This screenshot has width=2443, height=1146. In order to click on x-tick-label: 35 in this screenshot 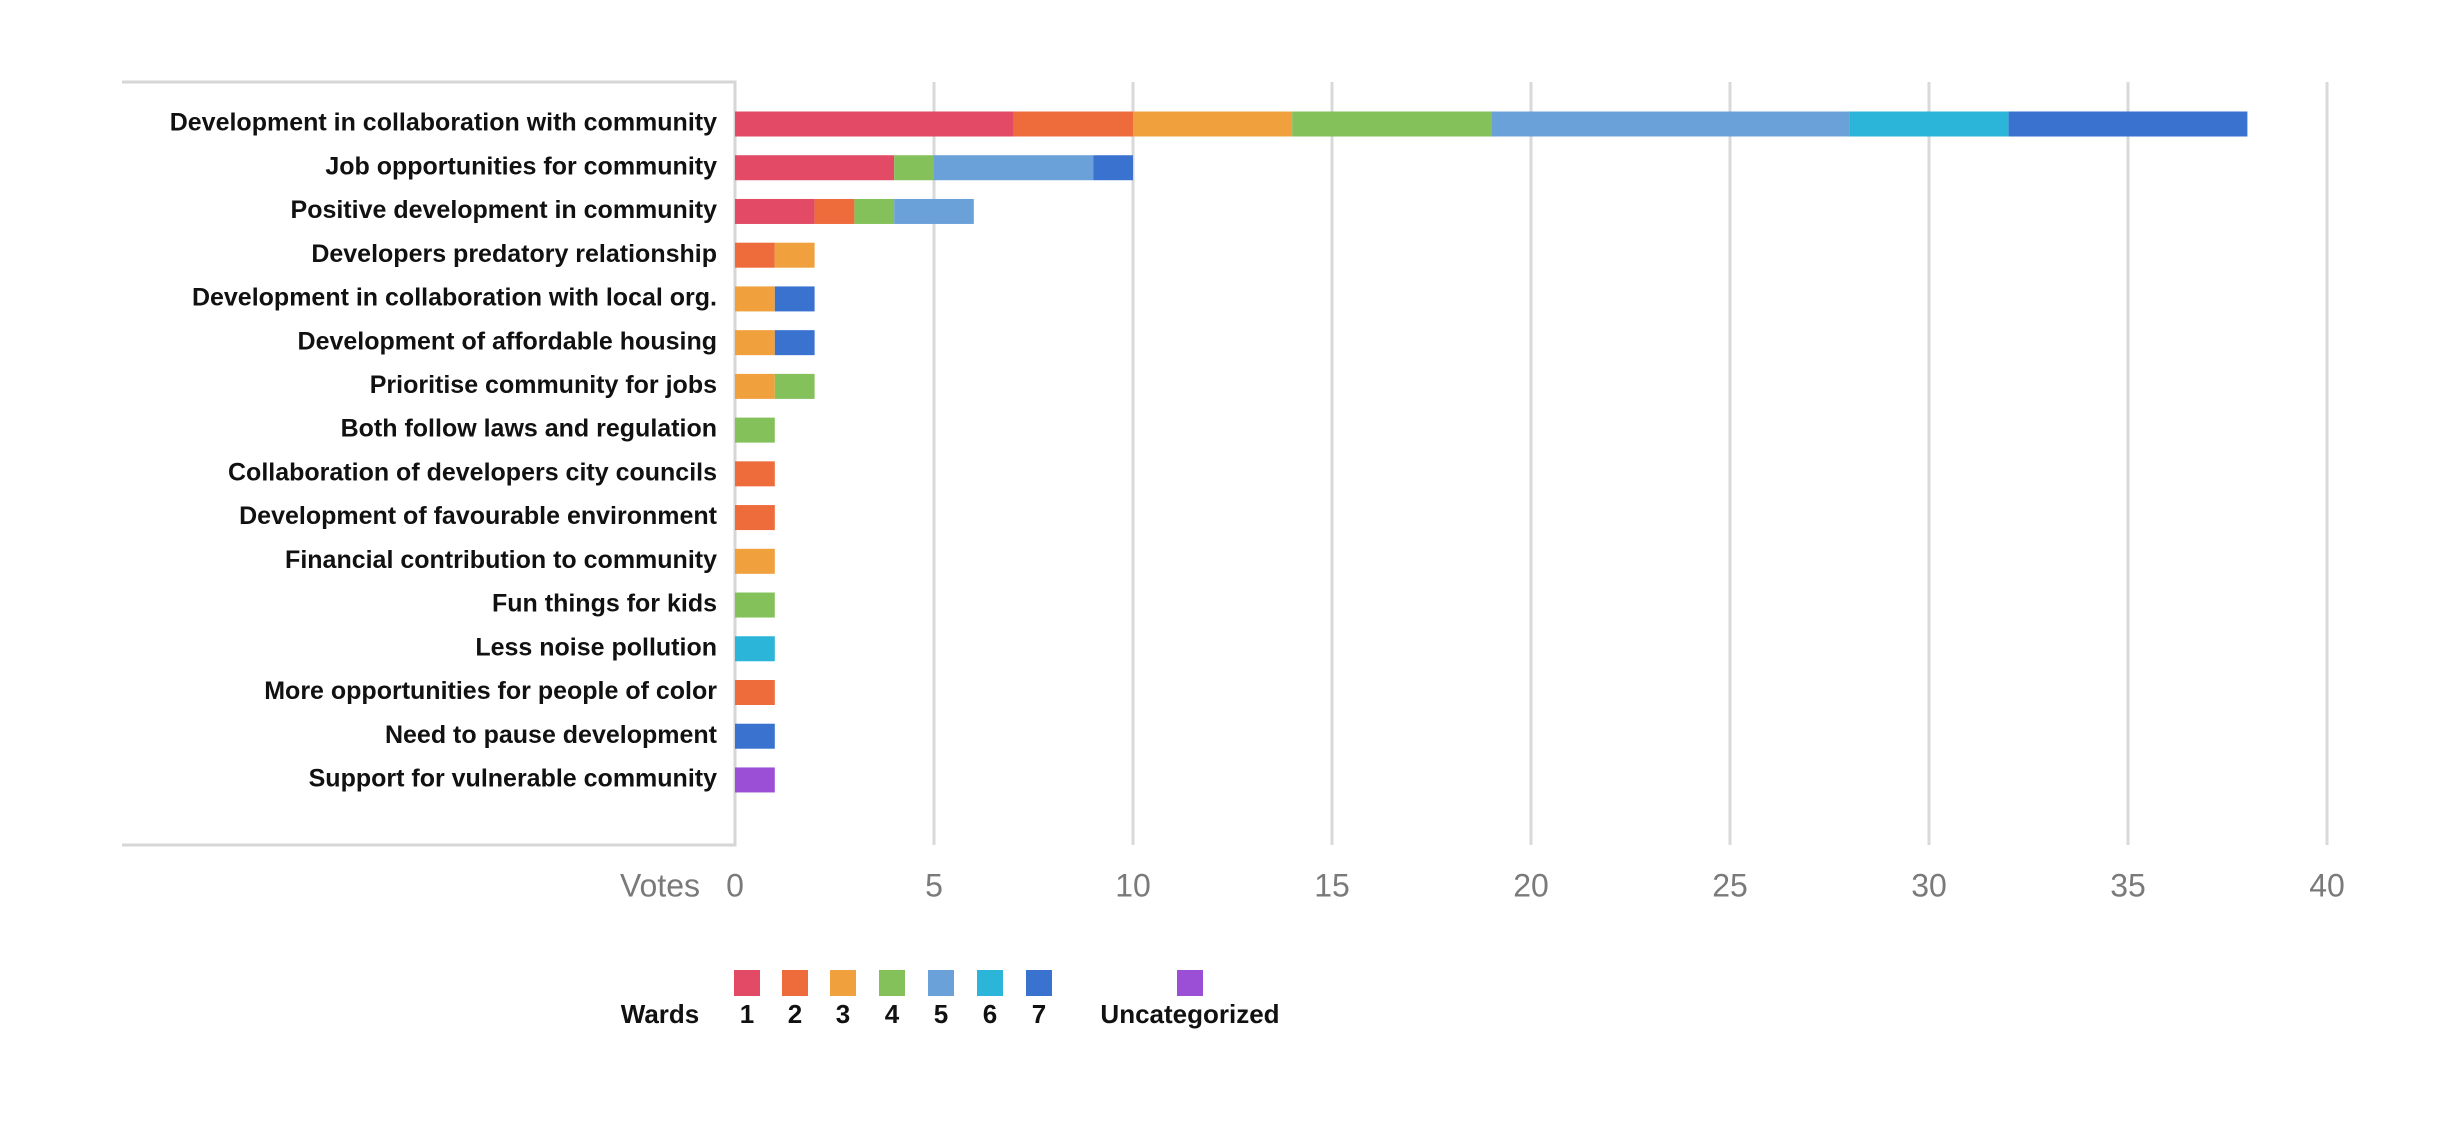, I will do `click(2128, 885)`.